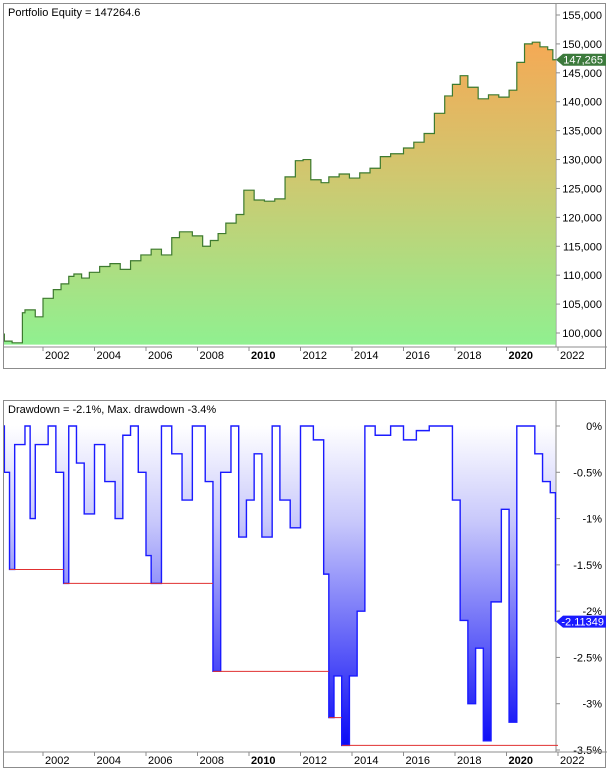 The width and height of the screenshot is (609, 771). What do you see at coordinates (587, 658) in the screenshot?
I see `y-tick-label: -2.5%` at bounding box center [587, 658].